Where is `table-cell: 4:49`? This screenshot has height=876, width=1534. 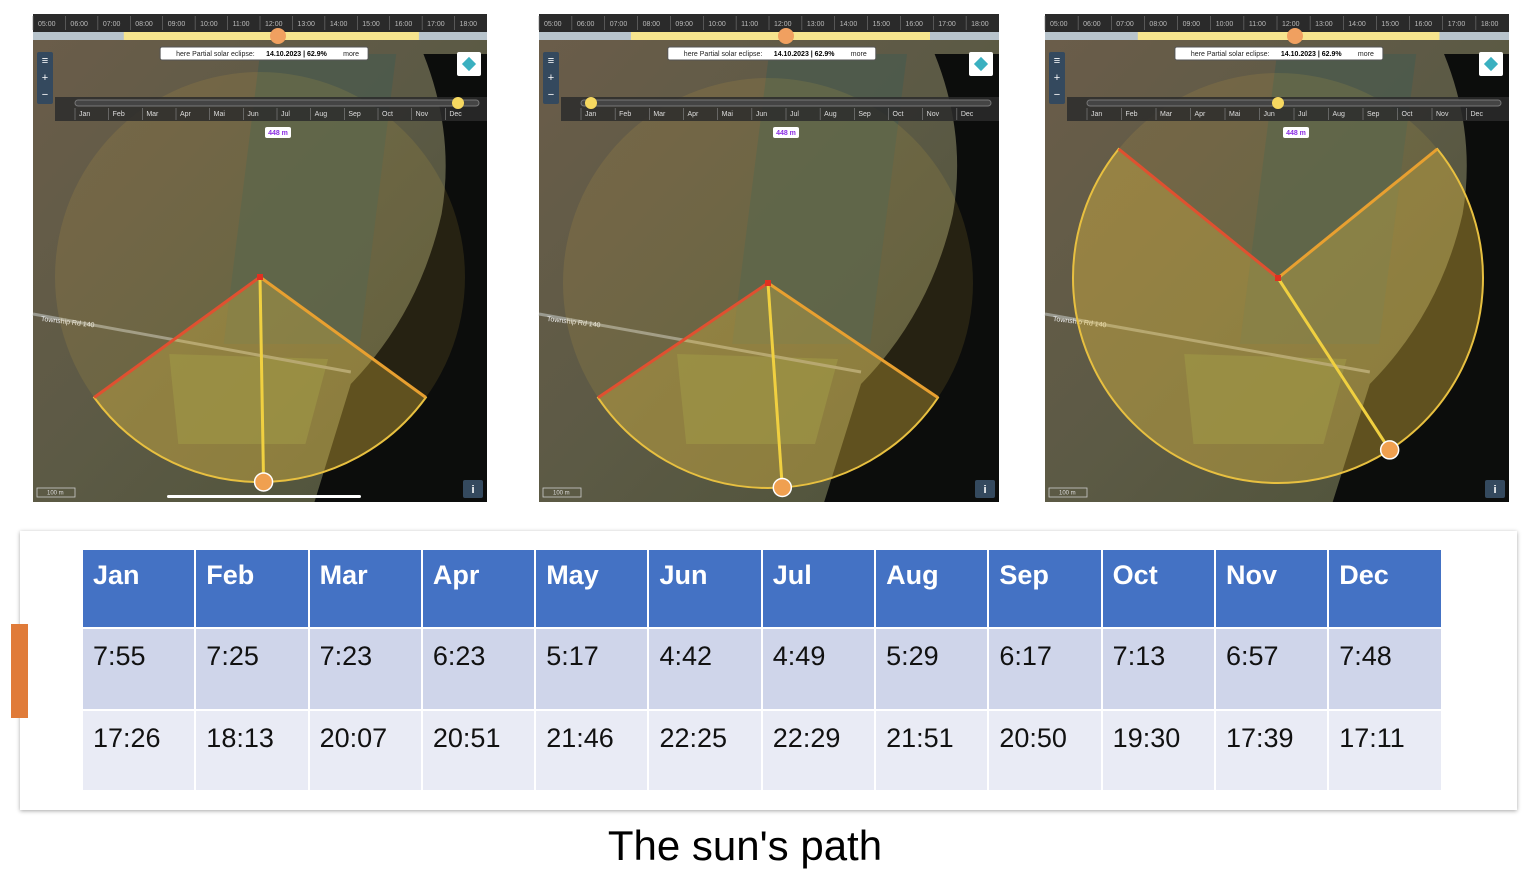 table-cell: 4:49 is located at coordinates (818, 669).